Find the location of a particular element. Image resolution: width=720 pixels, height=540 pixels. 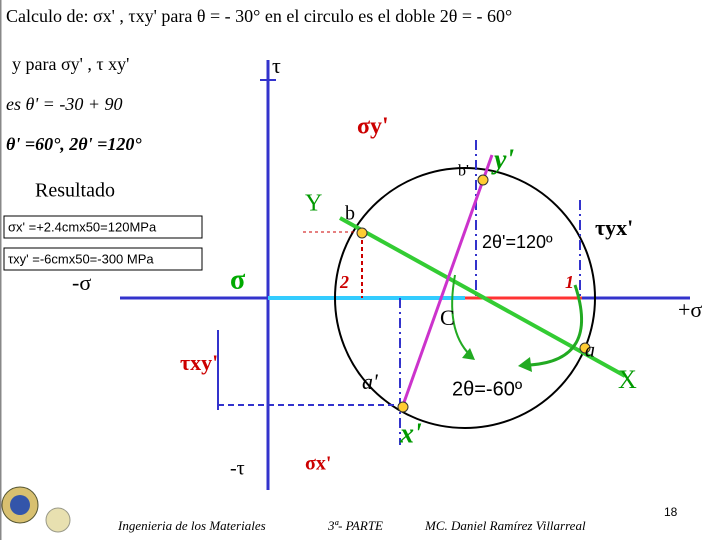

points is located at coordinates (473, 293).